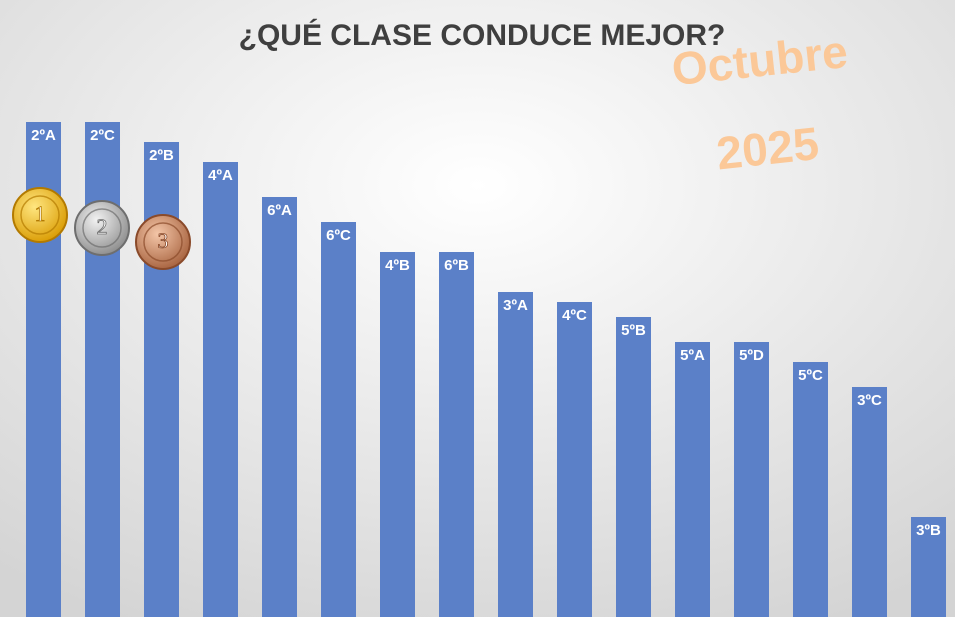 The height and width of the screenshot is (617, 955). I want to click on bar-label: 6ºC, so click(338, 235).